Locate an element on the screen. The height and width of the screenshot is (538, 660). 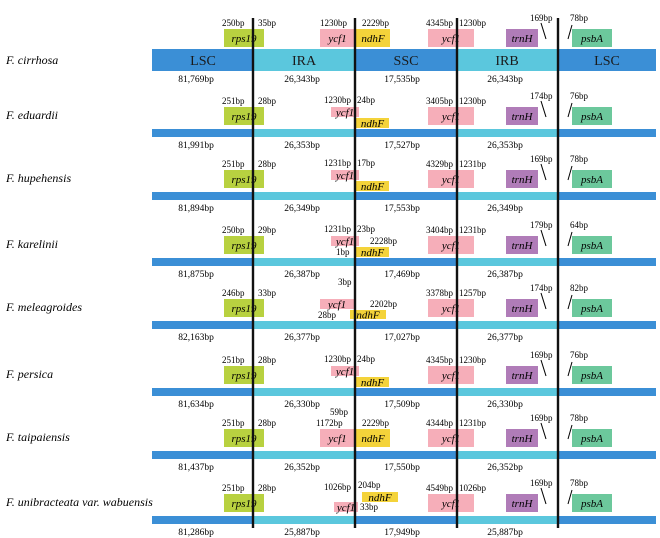
region-length: 26,377bp is located at coordinates (302, 338).